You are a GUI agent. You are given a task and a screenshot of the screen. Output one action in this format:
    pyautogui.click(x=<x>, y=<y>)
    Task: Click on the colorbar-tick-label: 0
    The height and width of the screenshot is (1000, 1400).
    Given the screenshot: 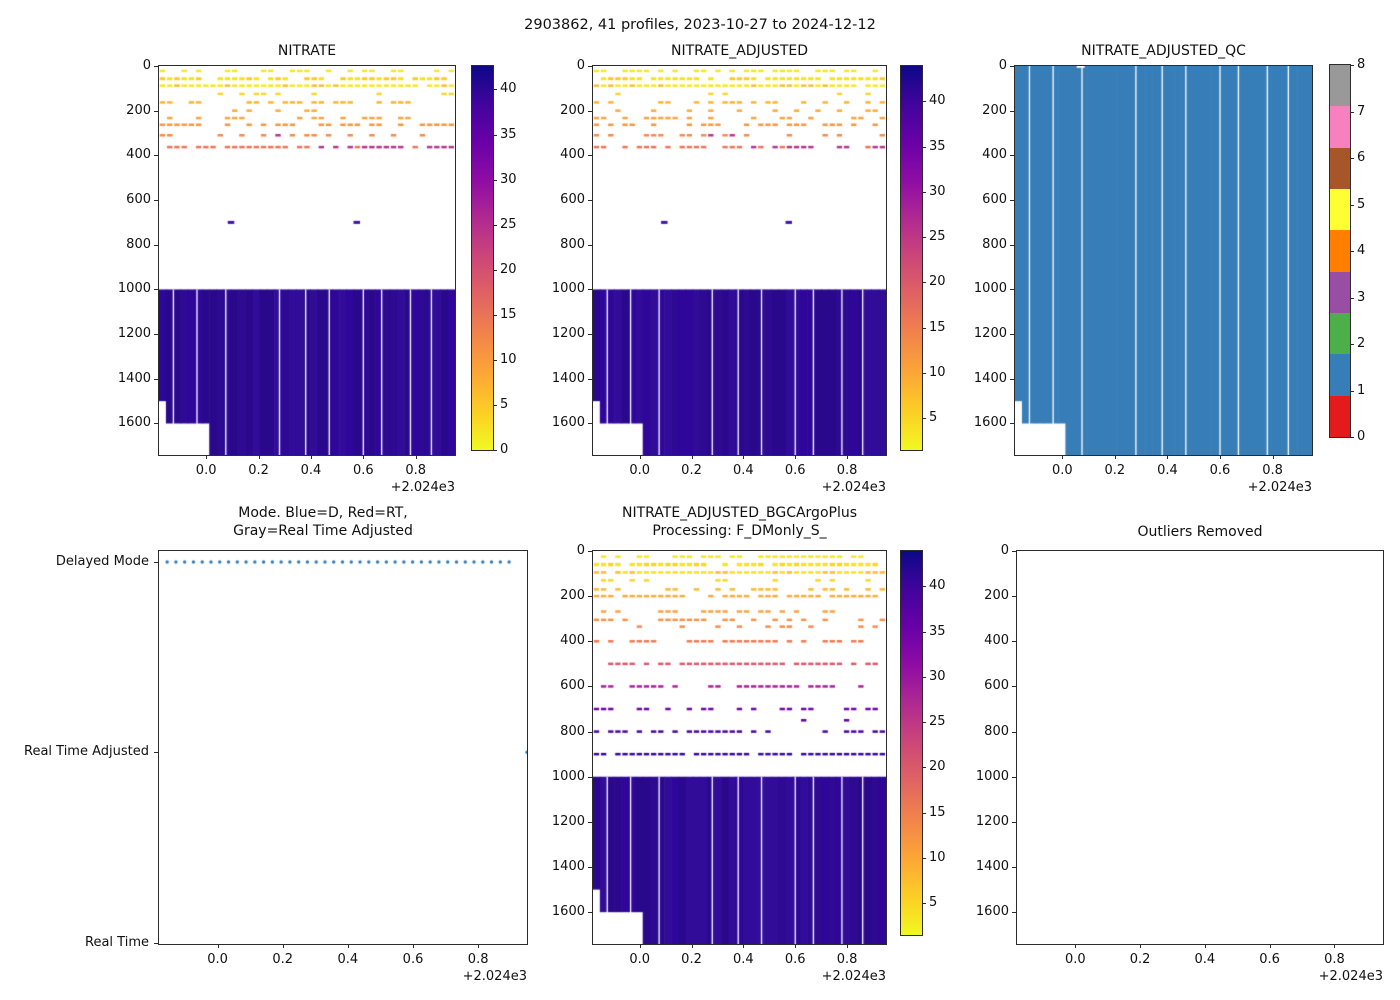 What is the action you would take?
    pyautogui.click(x=504, y=449)
    